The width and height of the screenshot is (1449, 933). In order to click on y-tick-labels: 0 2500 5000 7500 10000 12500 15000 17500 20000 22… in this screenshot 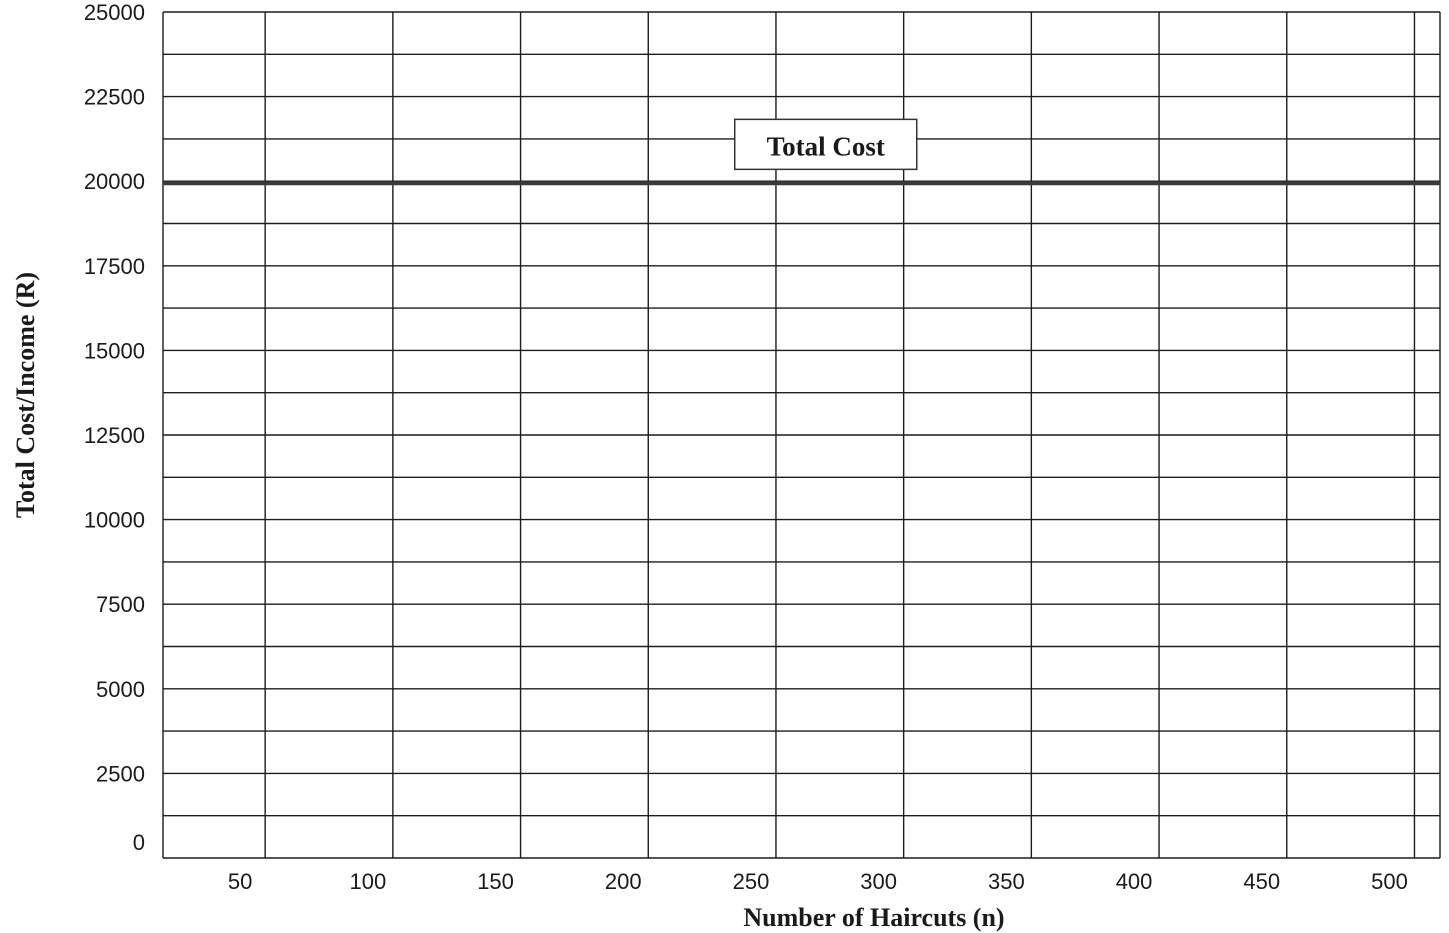, I will do `click(114, 427)`.